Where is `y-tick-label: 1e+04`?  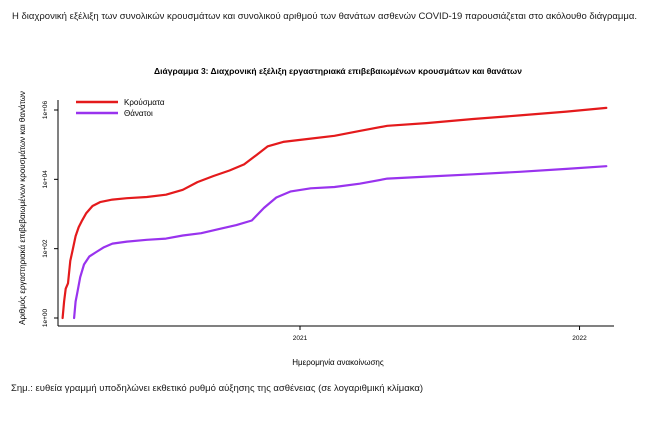 y-tick-label: 1e+04 is located at coordinates (45, 179).